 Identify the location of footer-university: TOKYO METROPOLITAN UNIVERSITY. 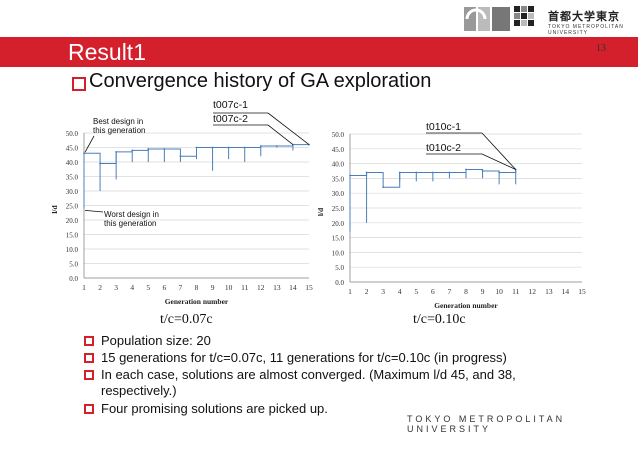
(486, 424).